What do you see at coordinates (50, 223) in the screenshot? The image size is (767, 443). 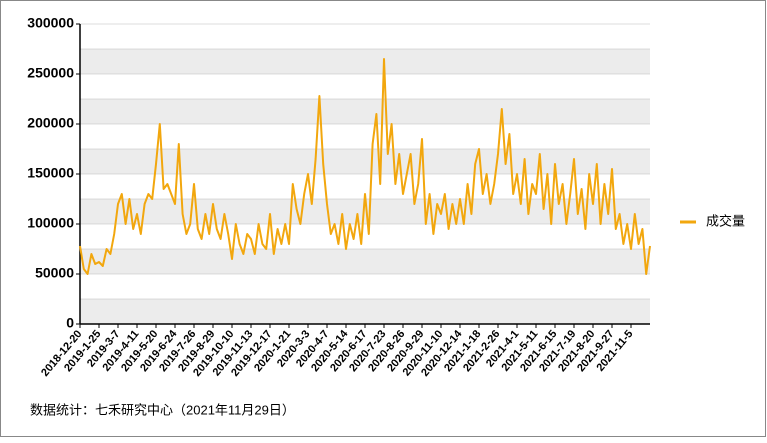 I see `y-tick-label: 100000` at bounding box center [50, 223].